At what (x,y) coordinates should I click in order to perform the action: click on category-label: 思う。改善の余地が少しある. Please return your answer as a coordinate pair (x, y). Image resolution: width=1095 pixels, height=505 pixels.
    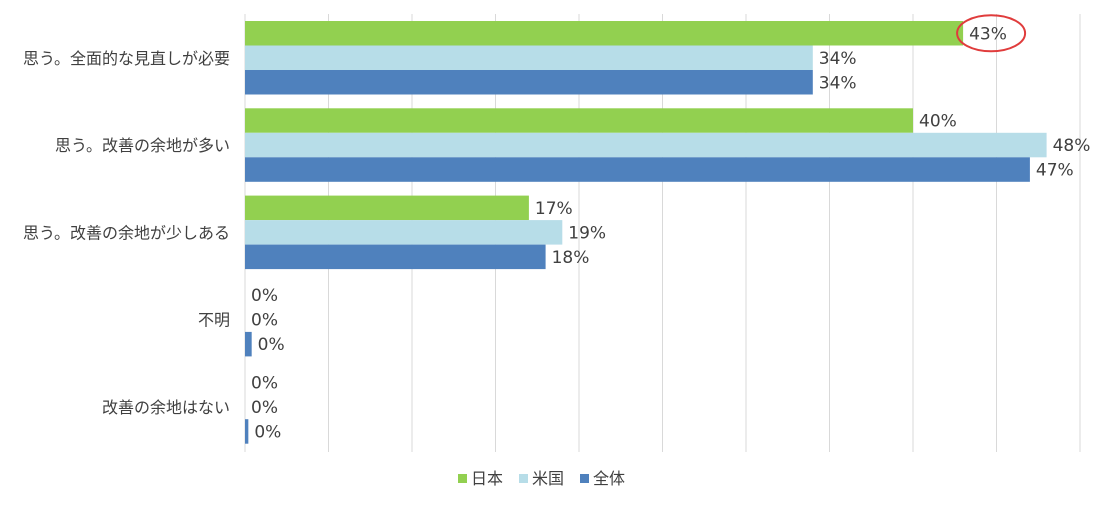
    Looking at the image, I should click on (126, 232).